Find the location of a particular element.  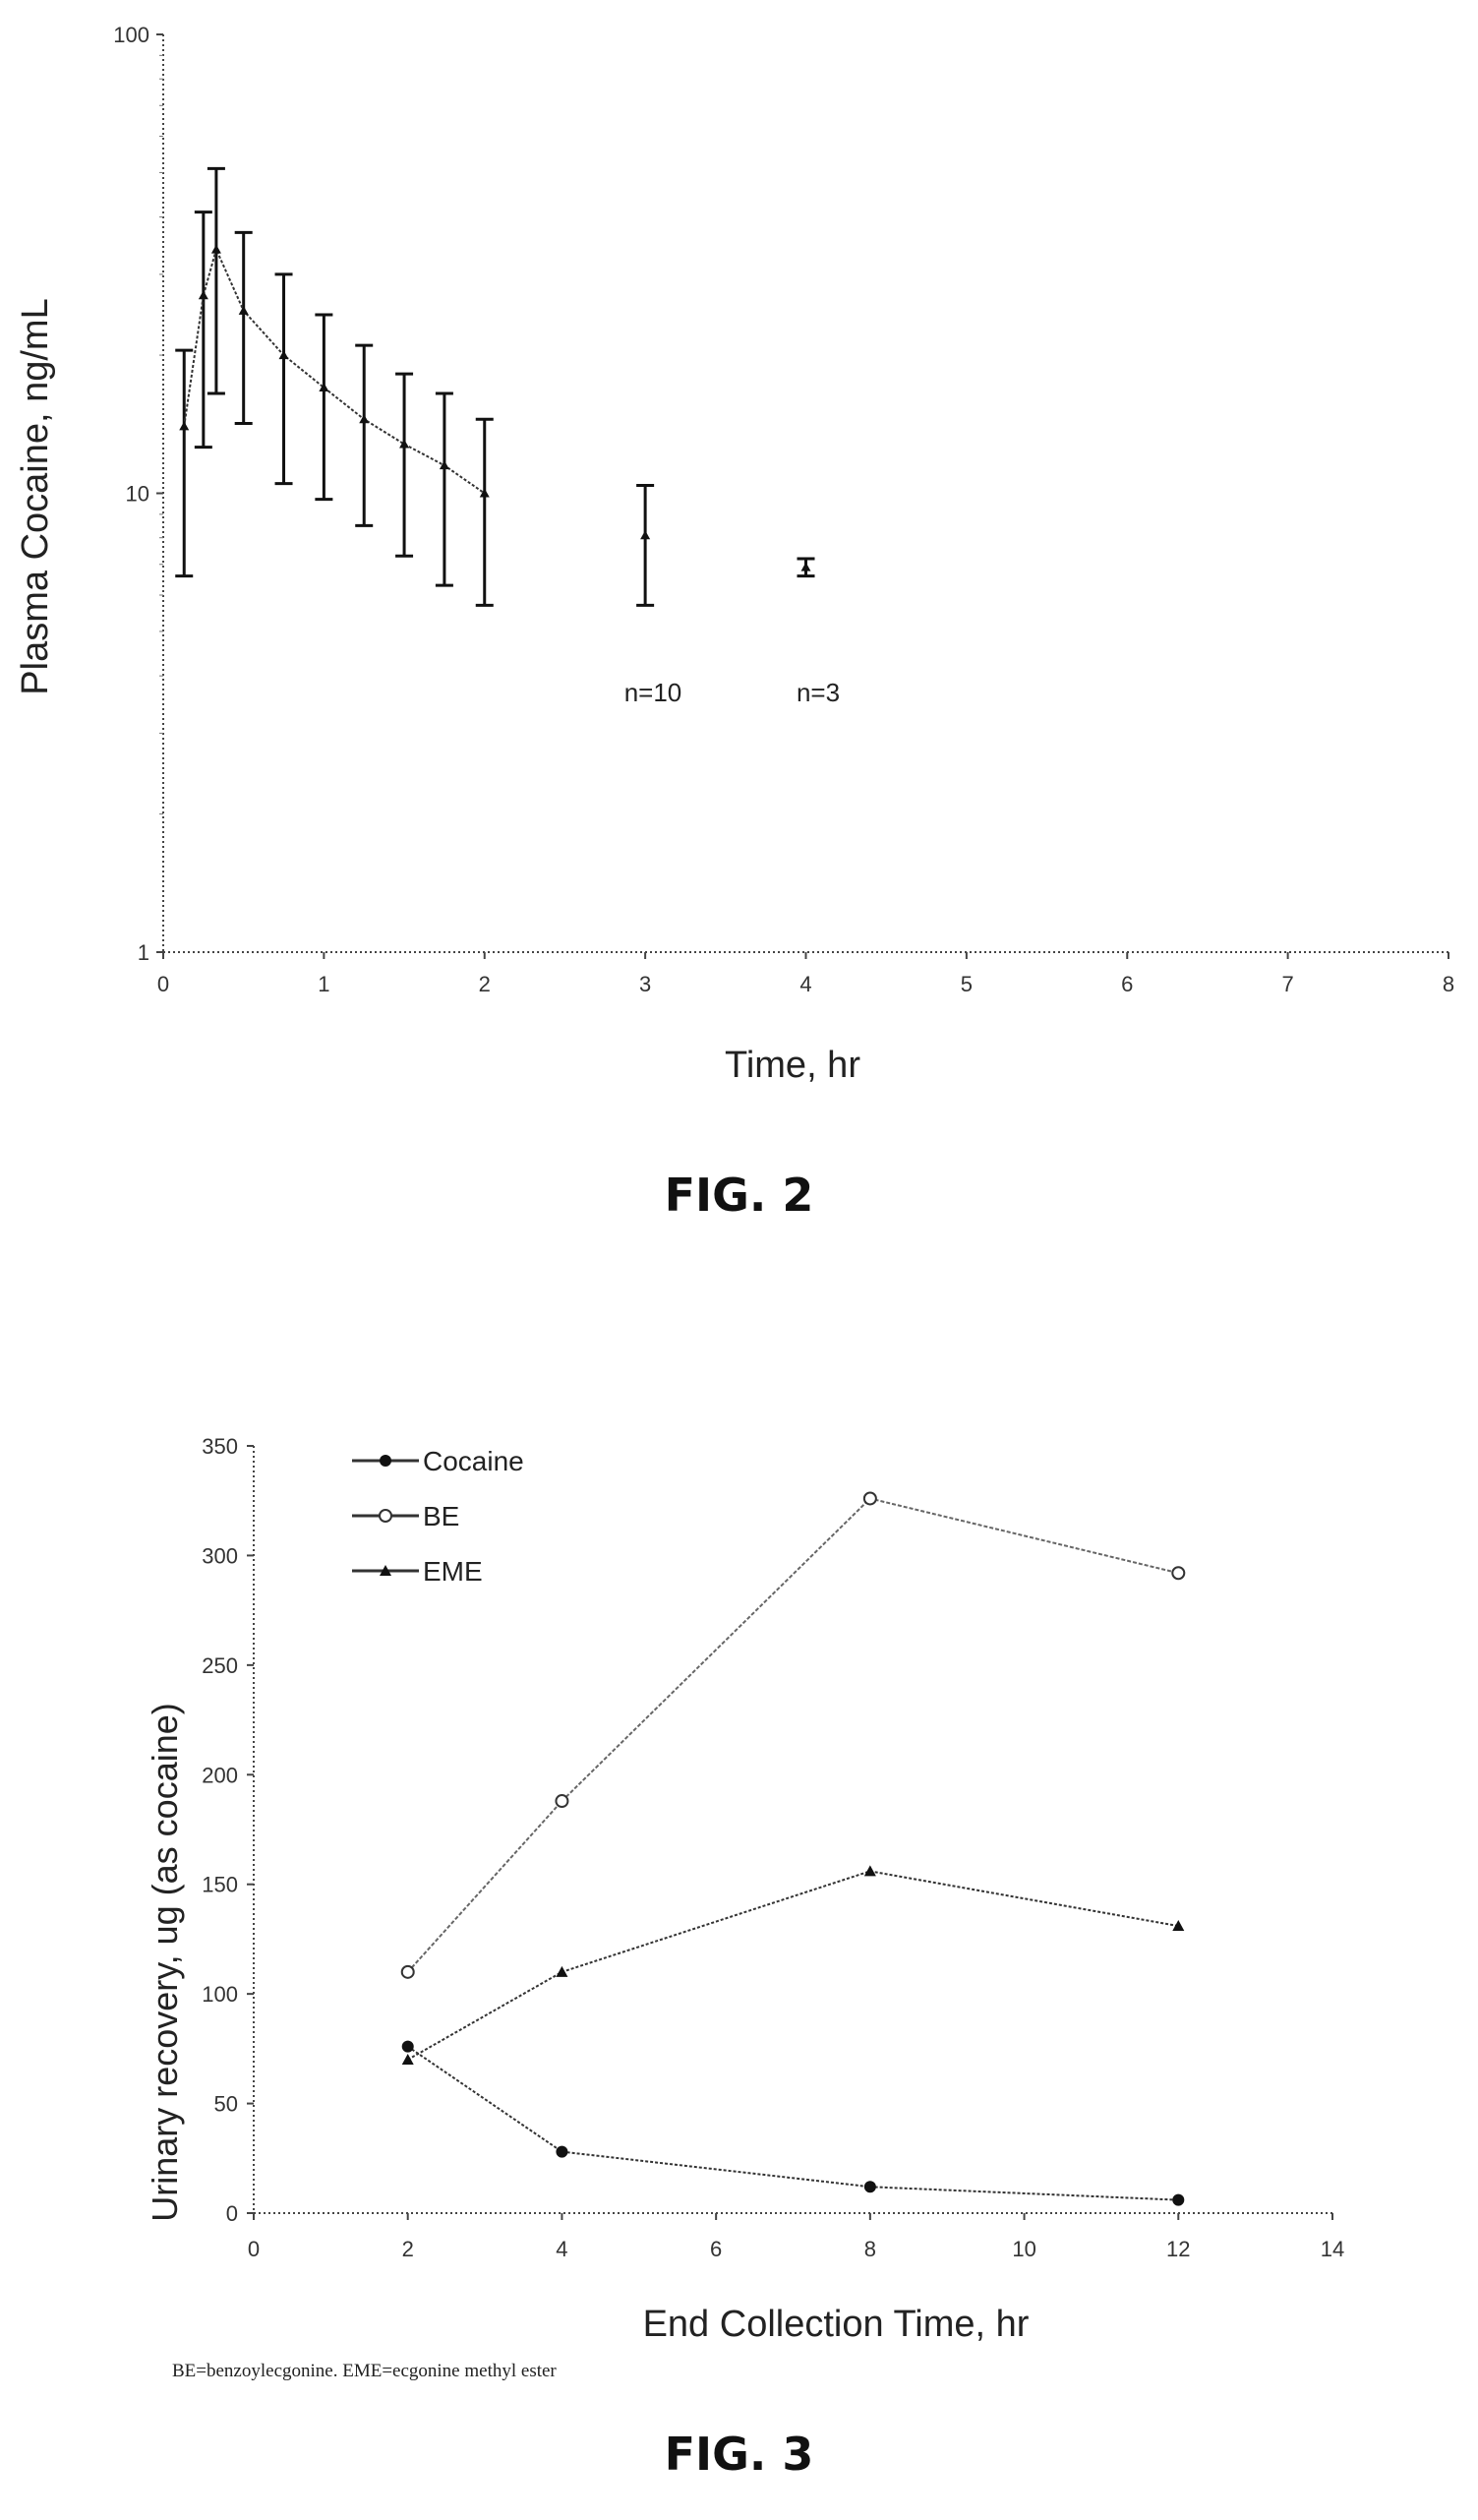

x-tick-label: 7 is located at coordinates (1288, 984).